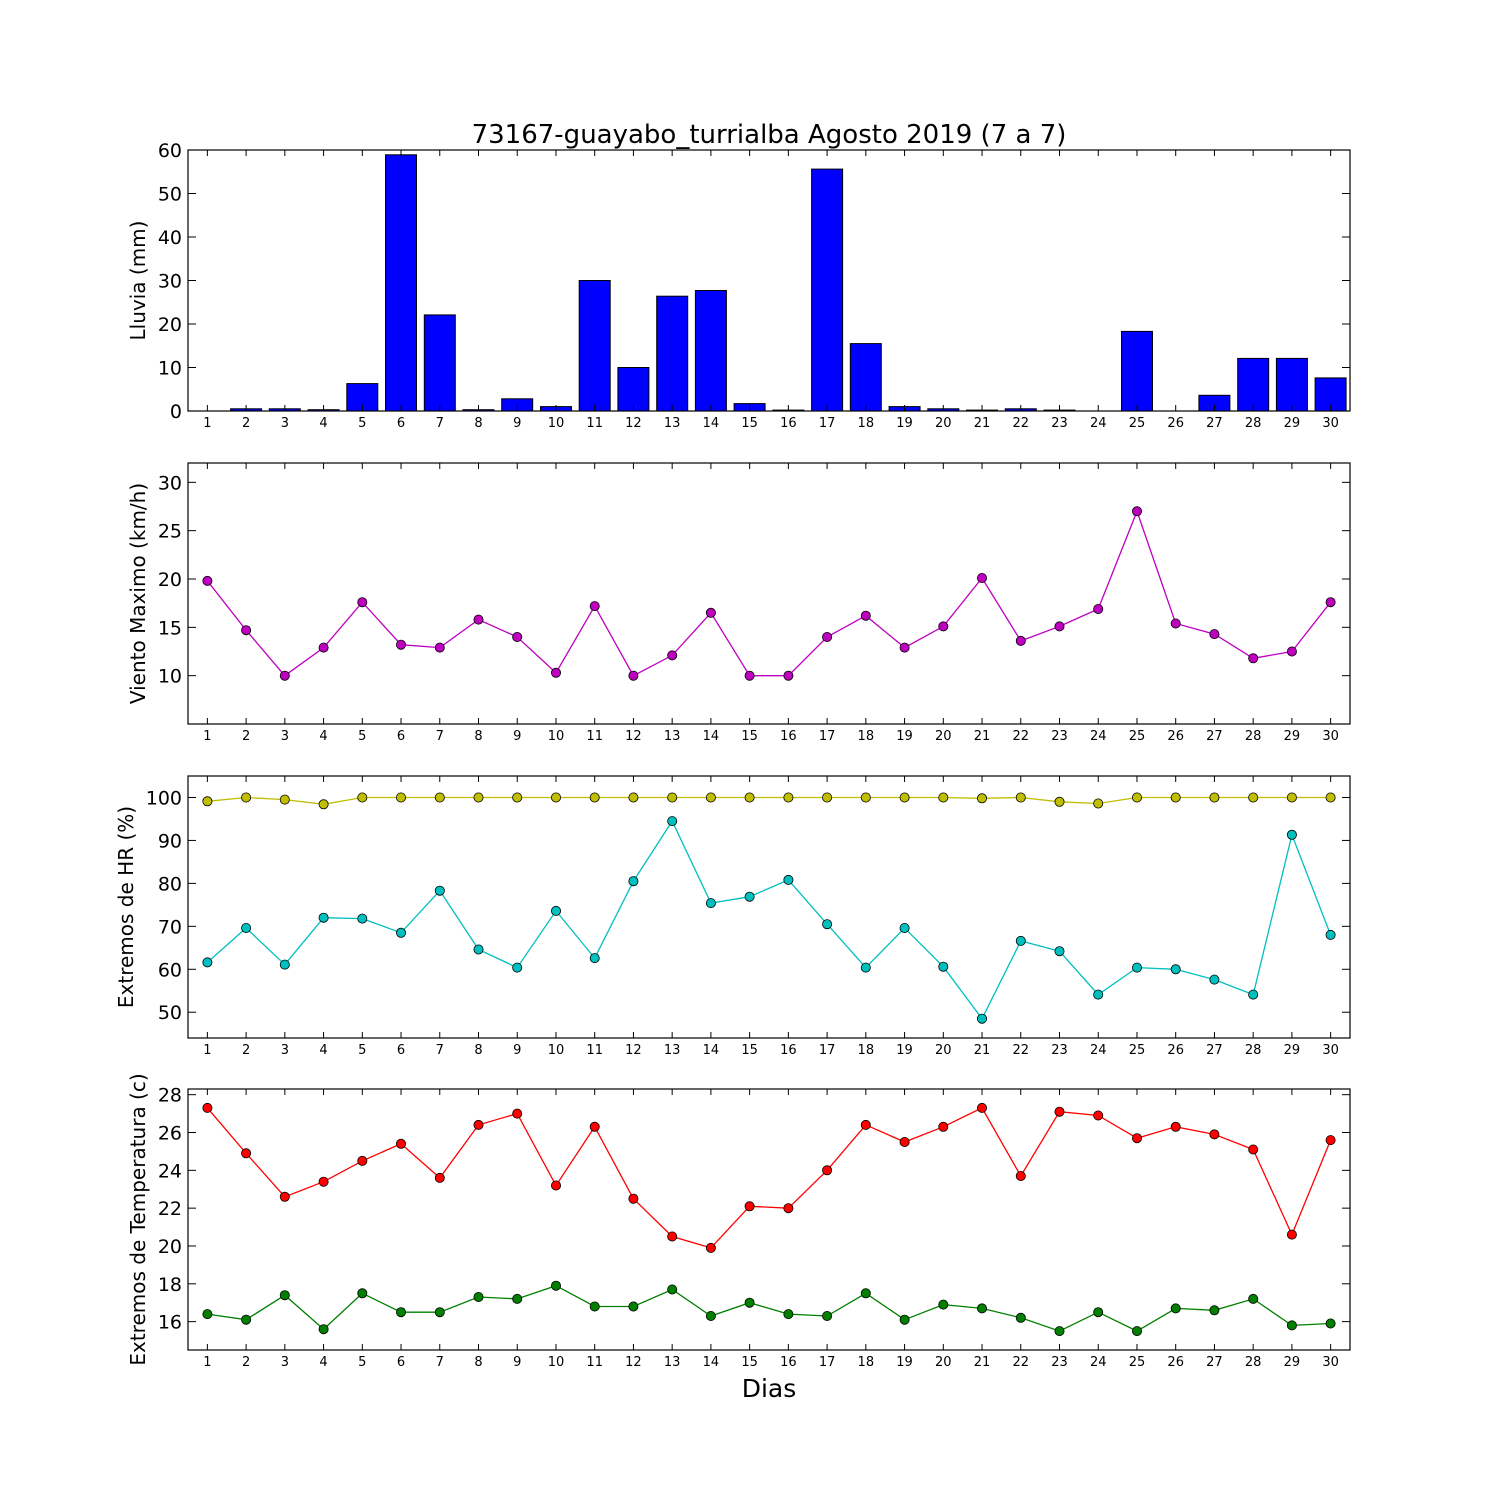  I want to click on humidity-ytick-label: 90, so click(170, 841).